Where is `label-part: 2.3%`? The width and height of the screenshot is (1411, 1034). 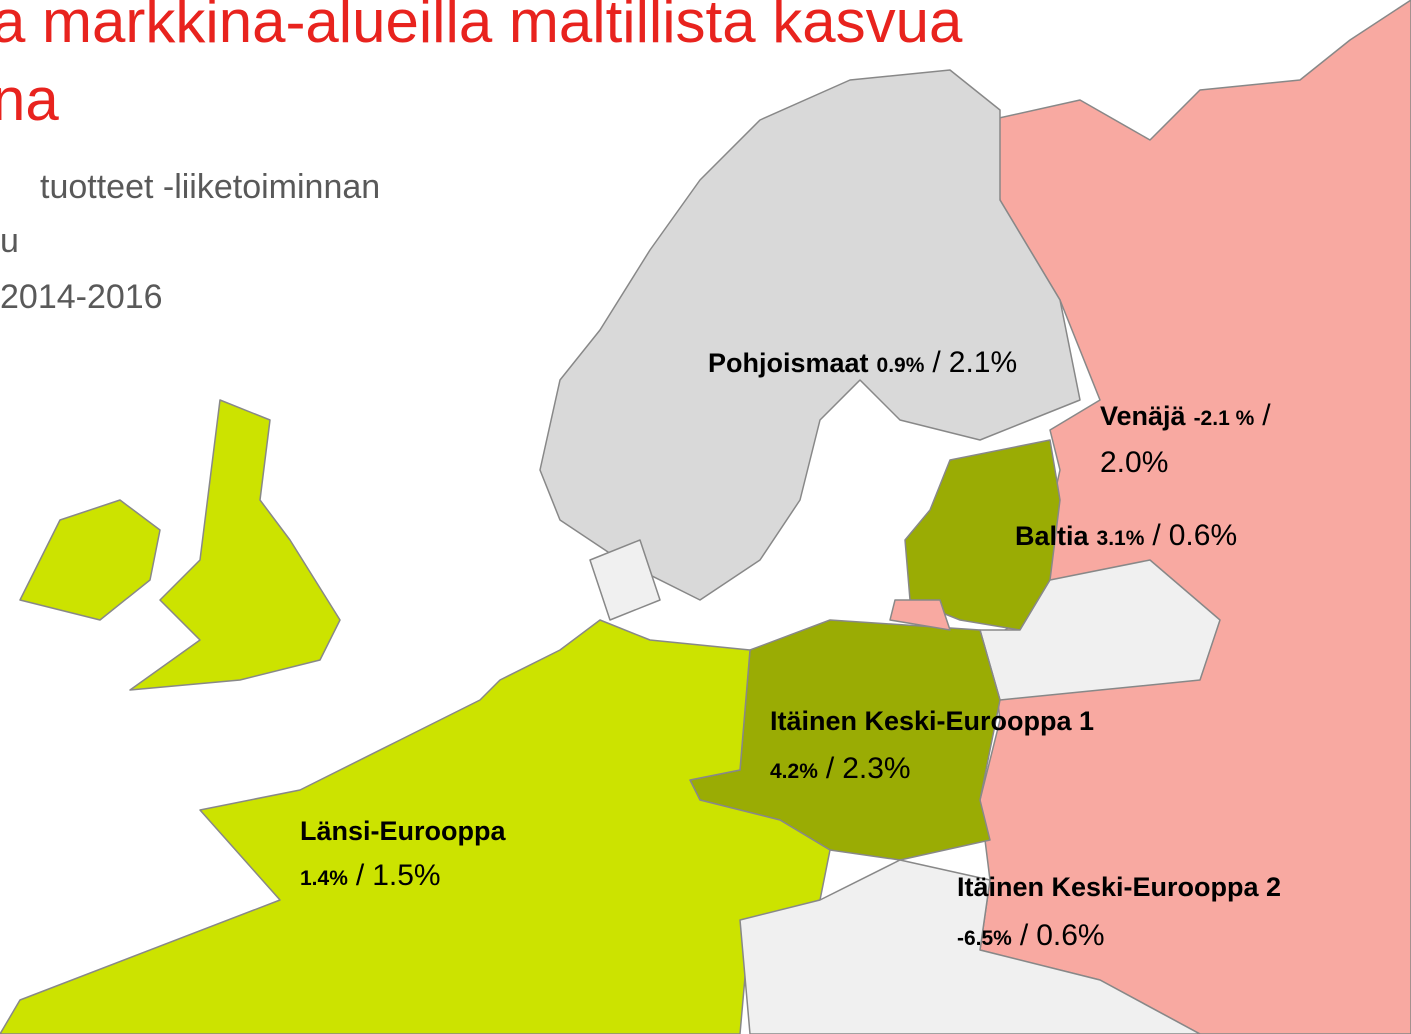 label-part: 2.3% is located at coordinates (876, 768).